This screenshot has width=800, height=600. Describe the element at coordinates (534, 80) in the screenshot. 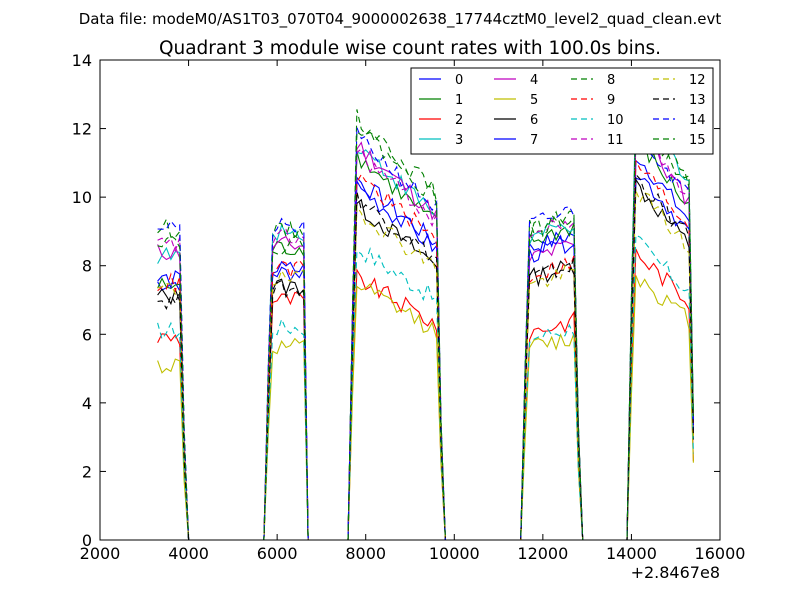

I see `legend-label: 4` at that location.